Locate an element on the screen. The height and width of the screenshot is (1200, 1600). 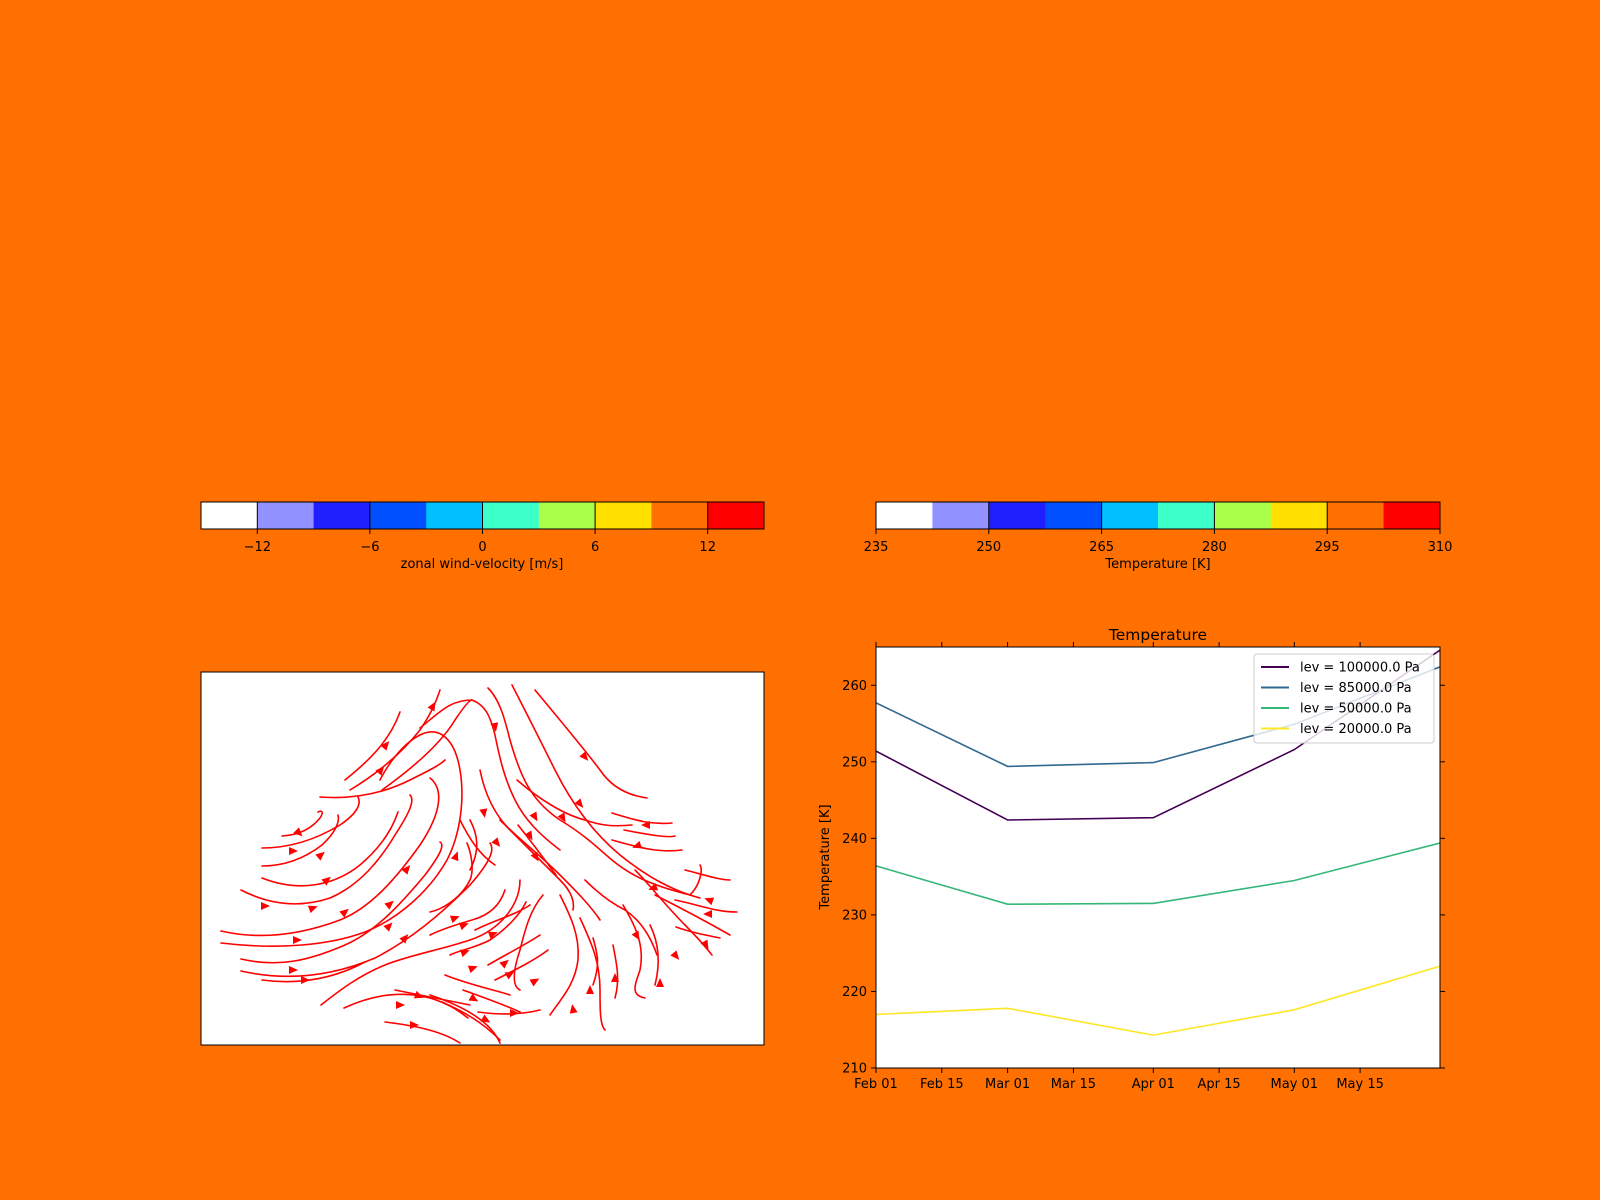
line-chart-y-ticks: 210 220 230 240 250 260 is located at coordinates (1143, 878).